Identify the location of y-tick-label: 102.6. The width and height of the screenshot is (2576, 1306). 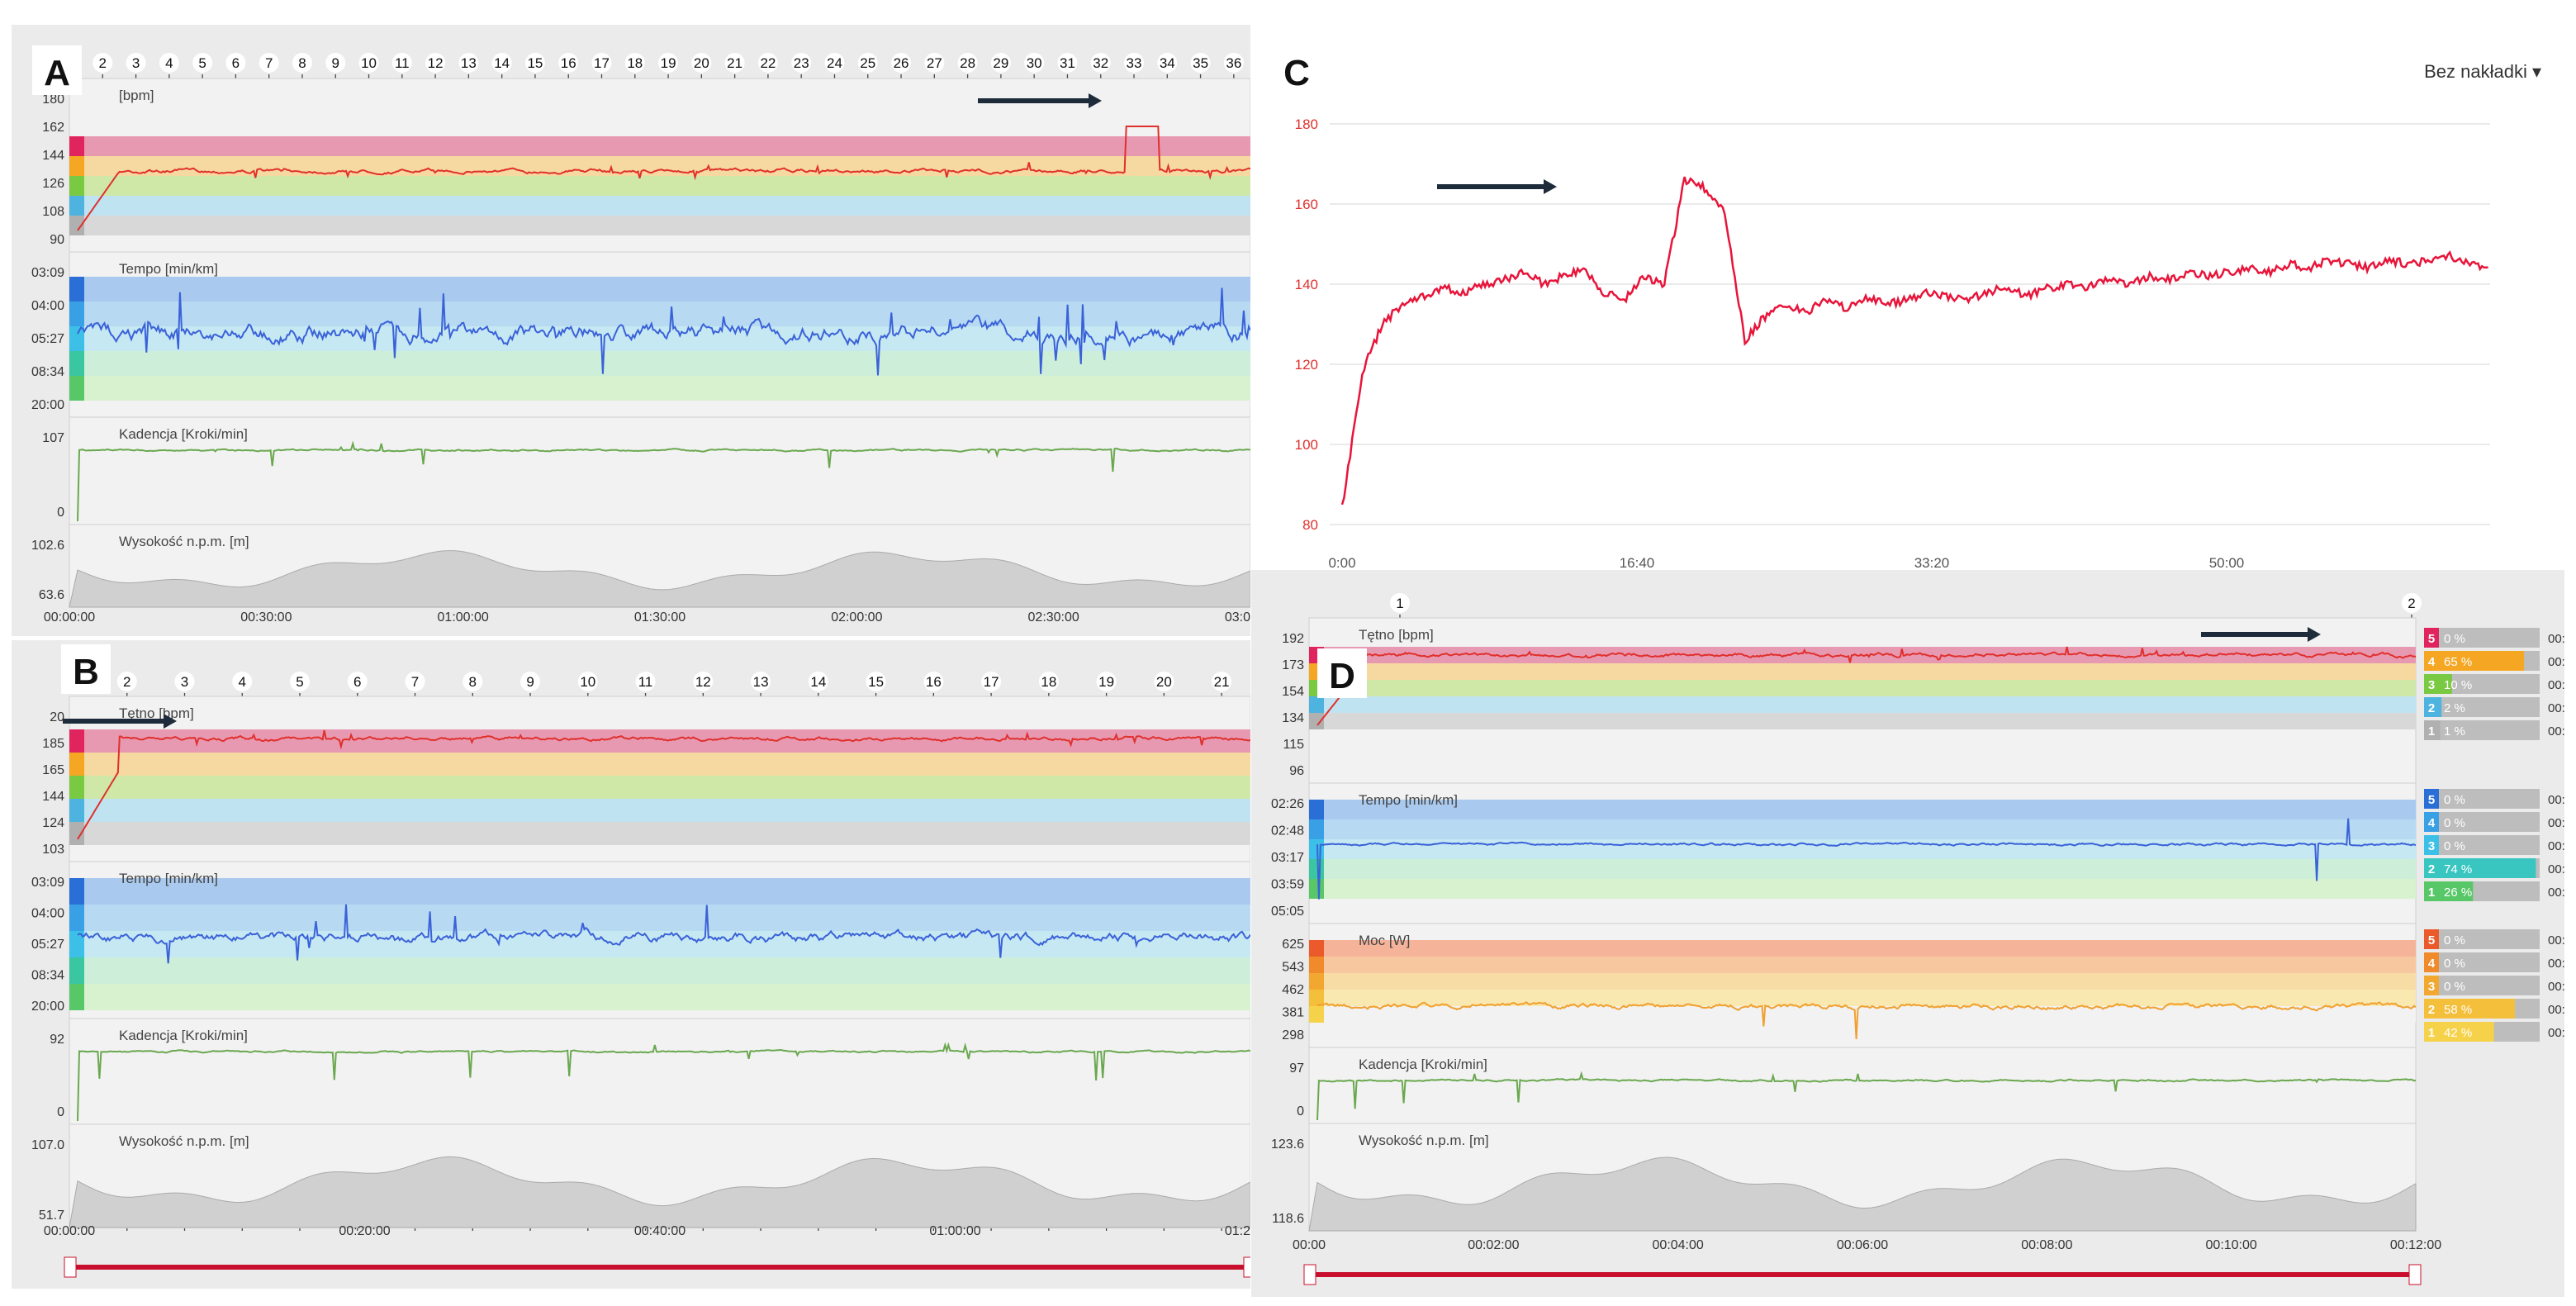
(47, 546).